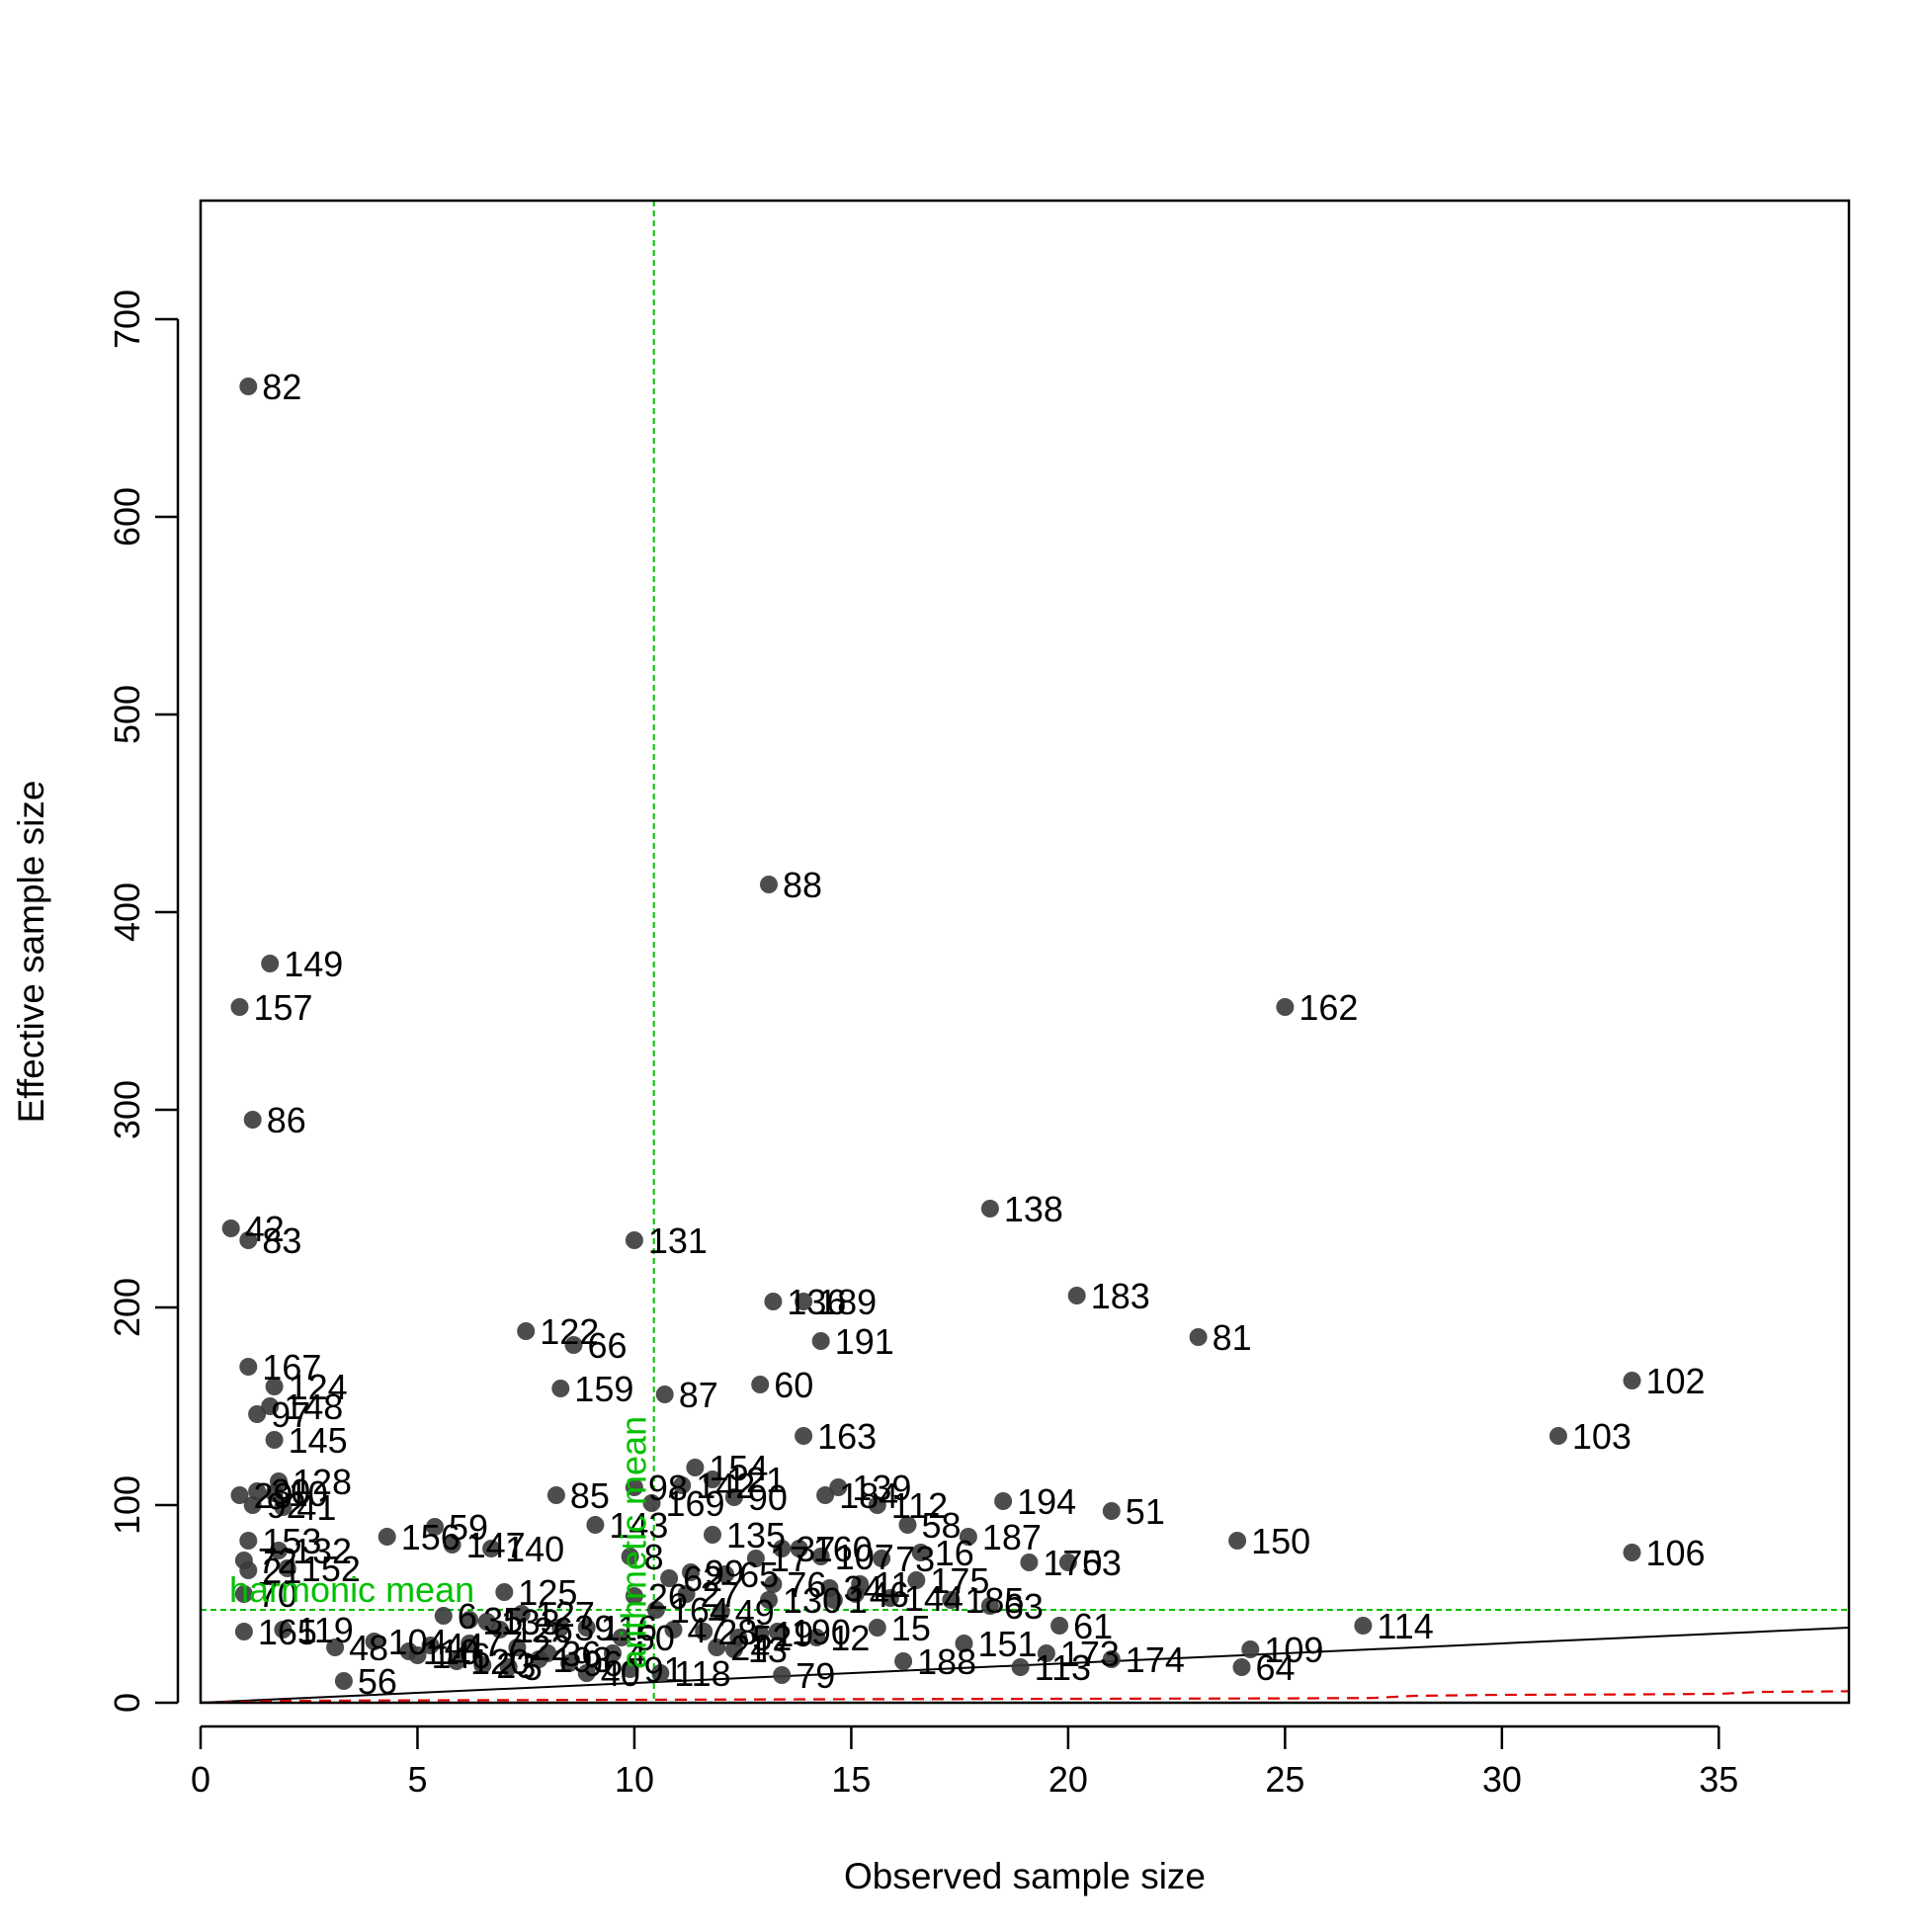  Describe the element at coordinates (1008, 1644) in the screenshot. I see `point-label: 151` at that location.